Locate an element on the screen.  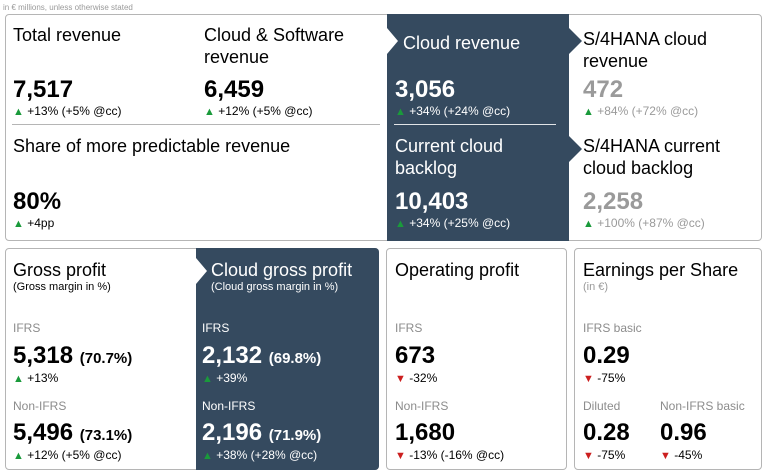
s4-cloud-revenue-change: ▲ +84% (+72% @cc) is located at coordinates (641, 111).